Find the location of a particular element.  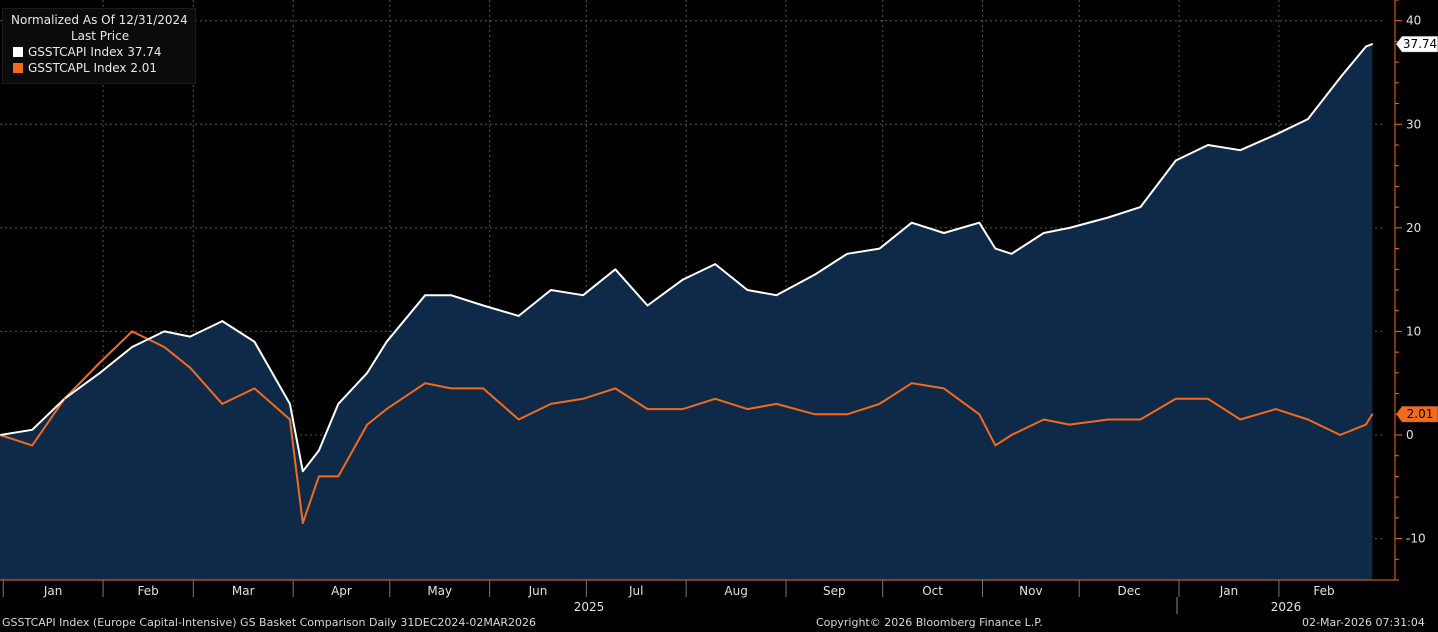

legend-item-gsstcapi: GSSTCAPI Index 37.74 is located at coordinates (87, 52).